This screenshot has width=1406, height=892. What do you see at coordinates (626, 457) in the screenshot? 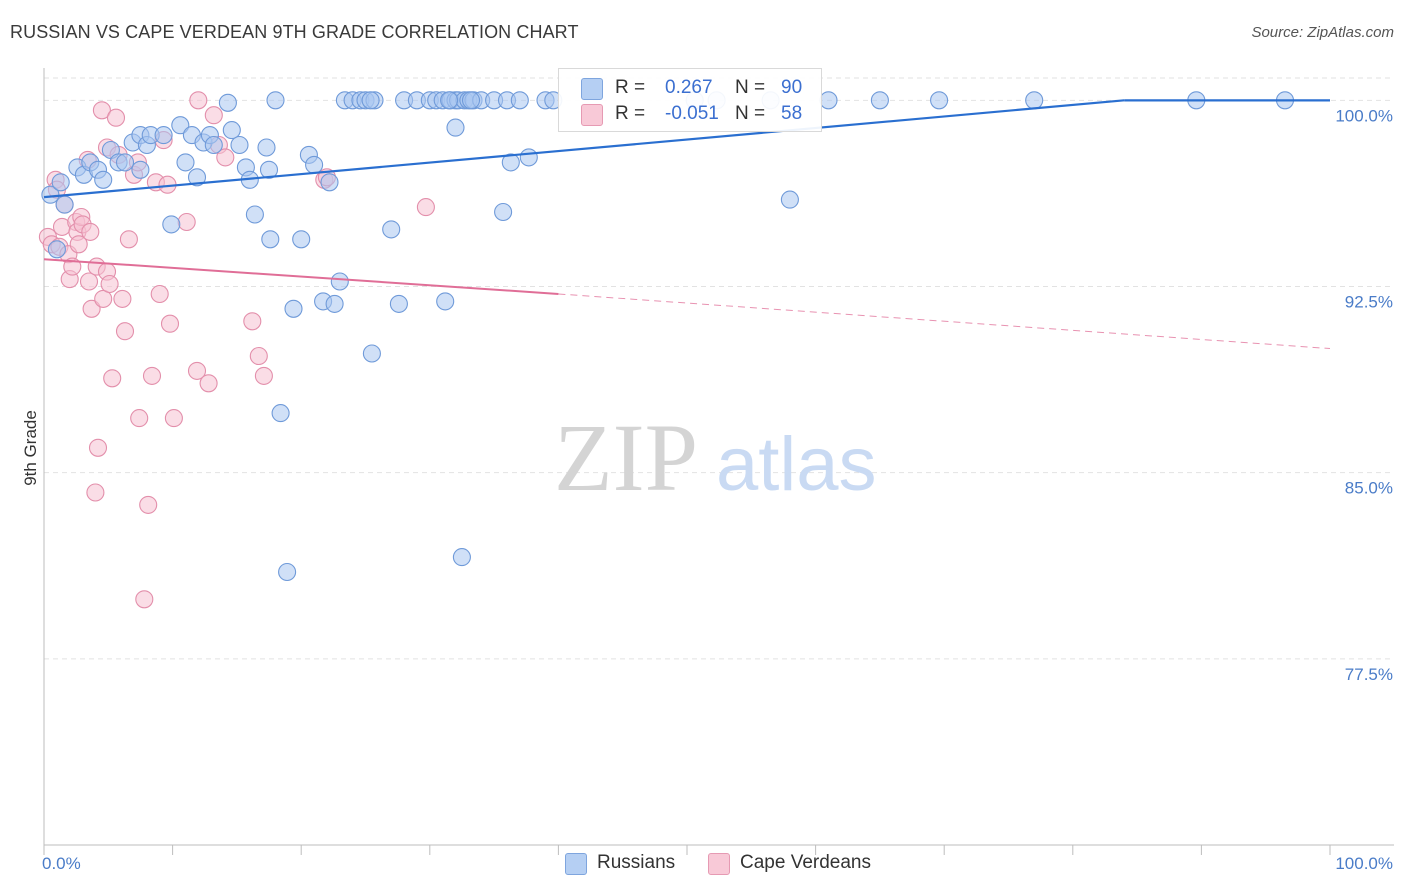
I see `watermark-zip: ZIP` at bounding box center [626, 457].